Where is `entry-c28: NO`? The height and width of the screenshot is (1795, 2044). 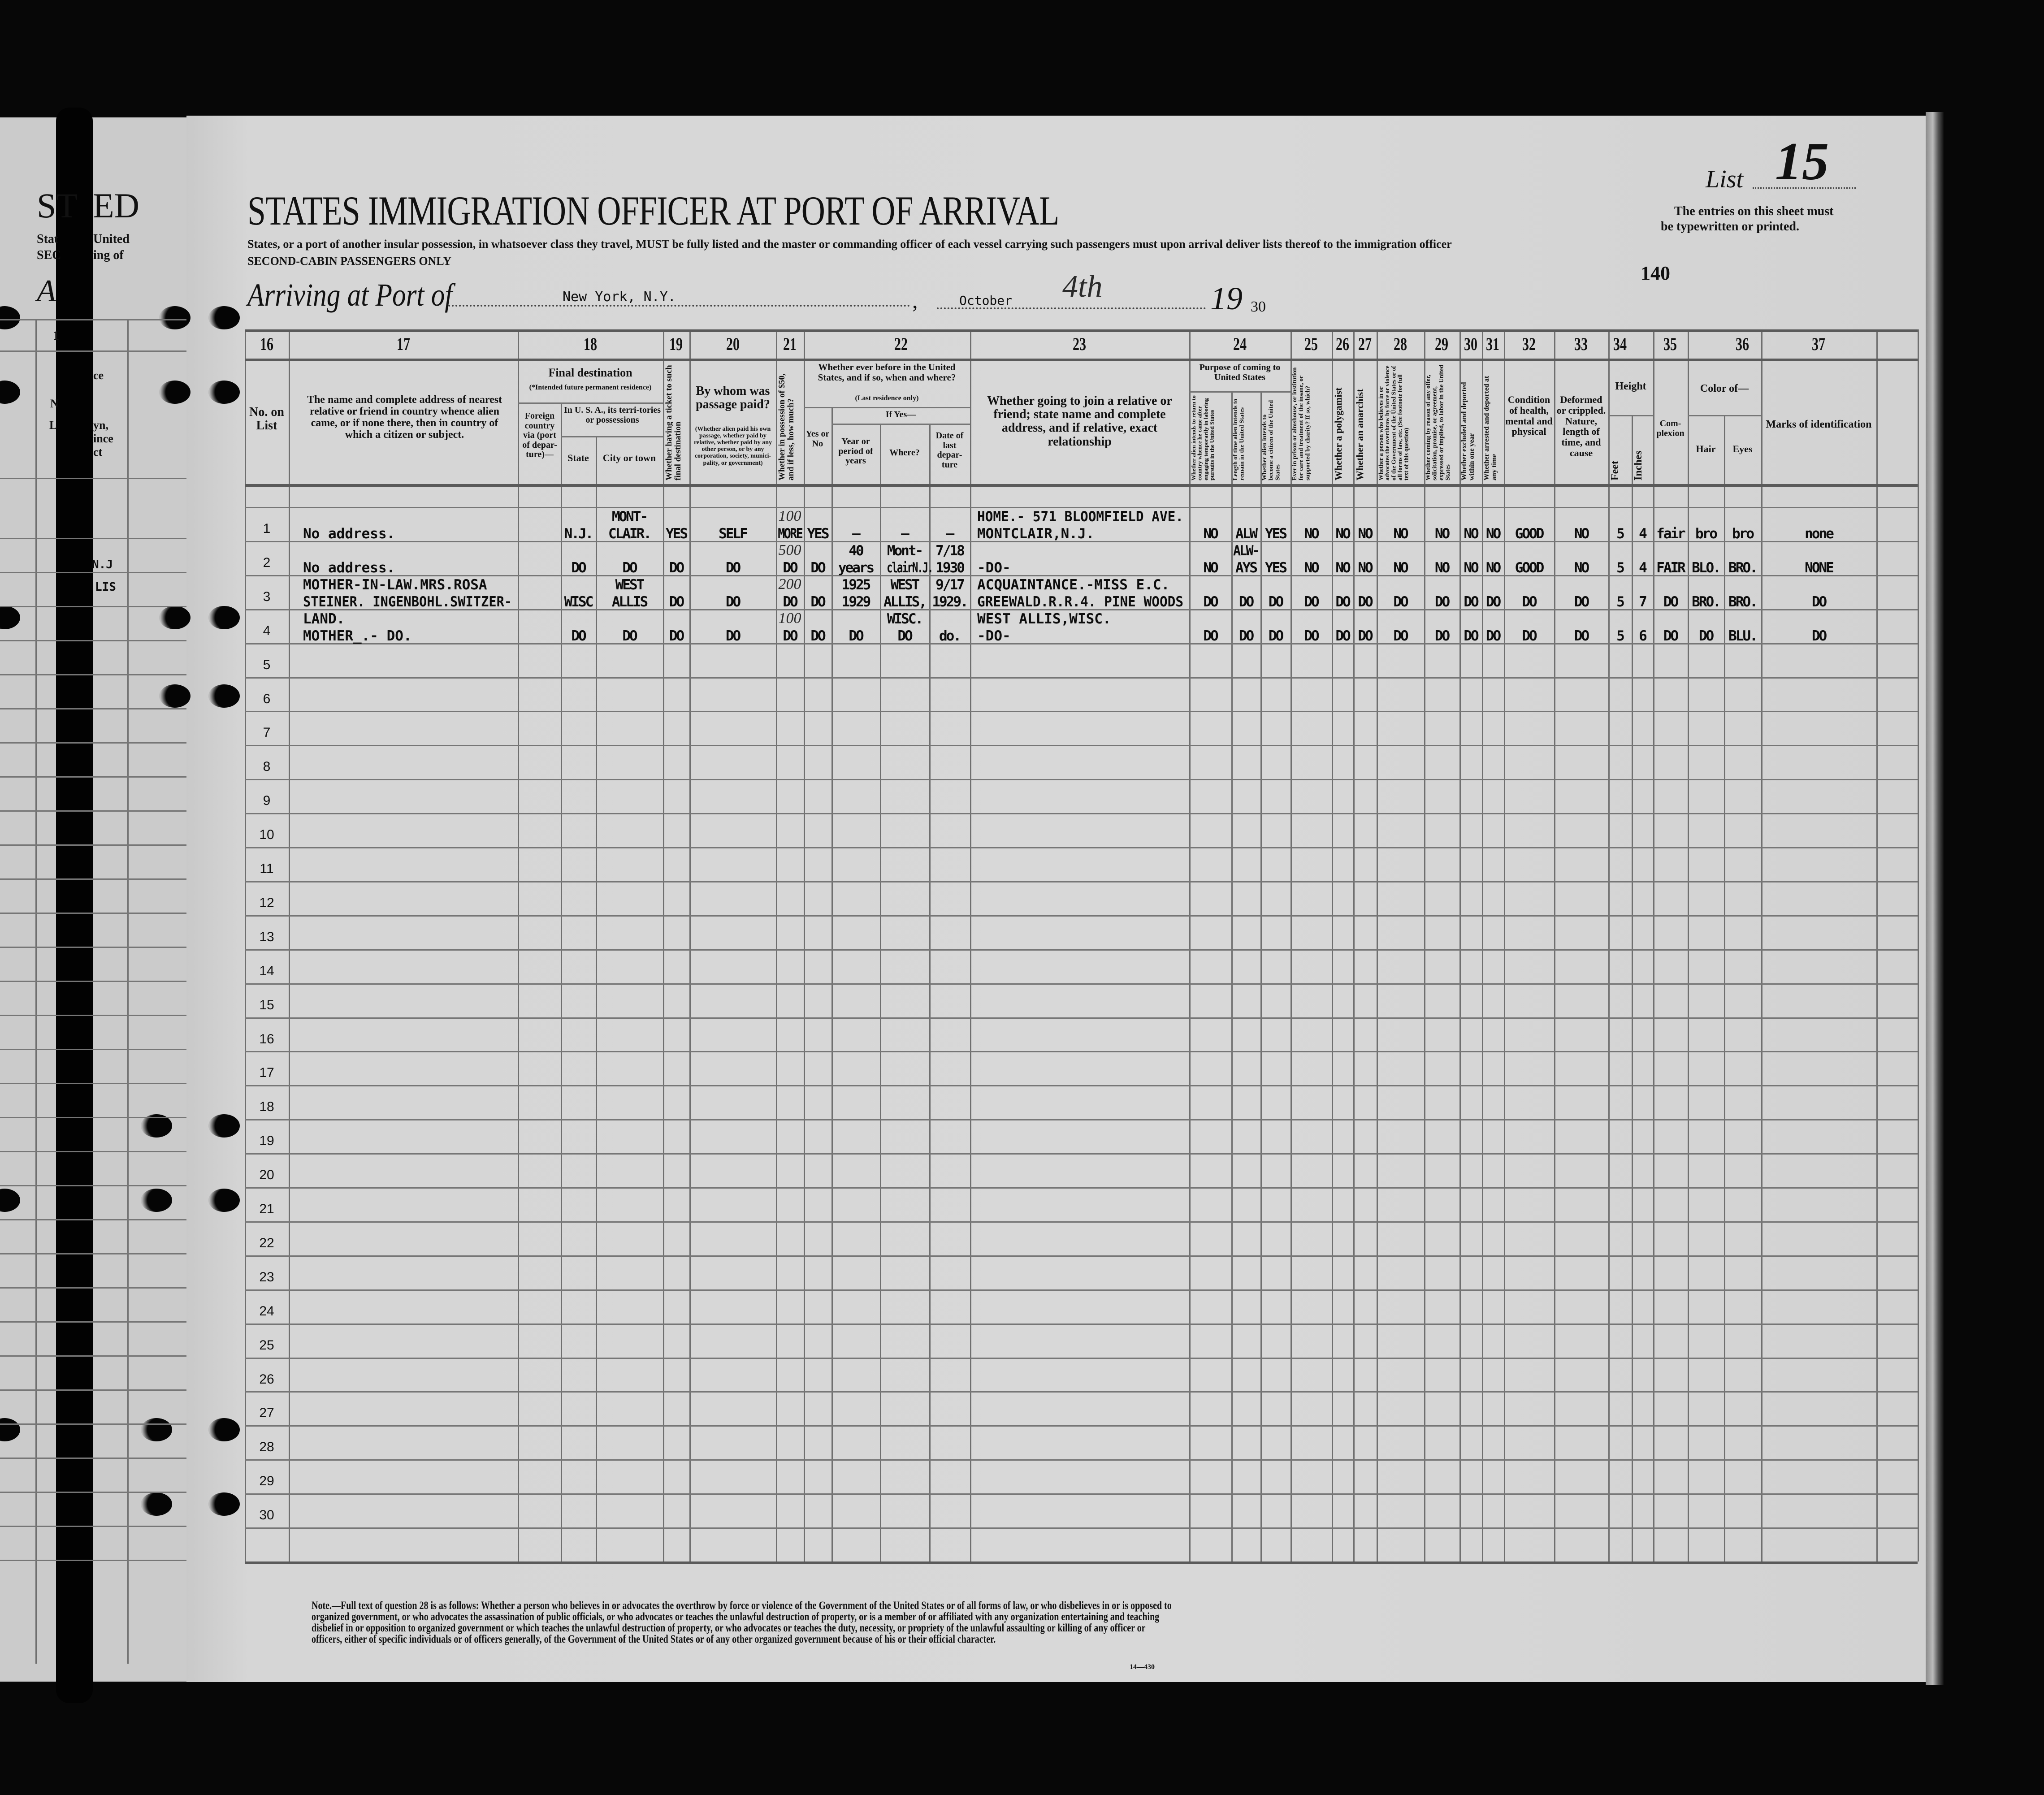 entry-c28: NO is located at coordinates (1400, 534).